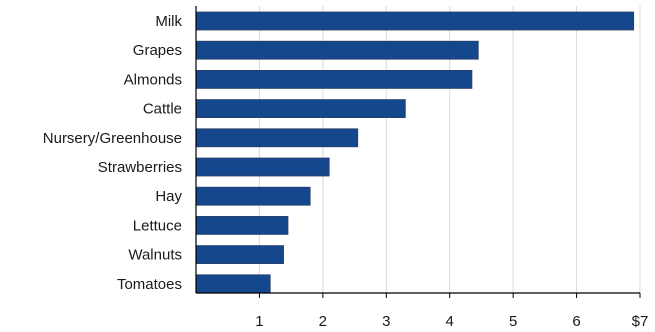  Describe the element at coordinates (323, 321) in the screenshot. I see `x-tick-label: 2` at that location.